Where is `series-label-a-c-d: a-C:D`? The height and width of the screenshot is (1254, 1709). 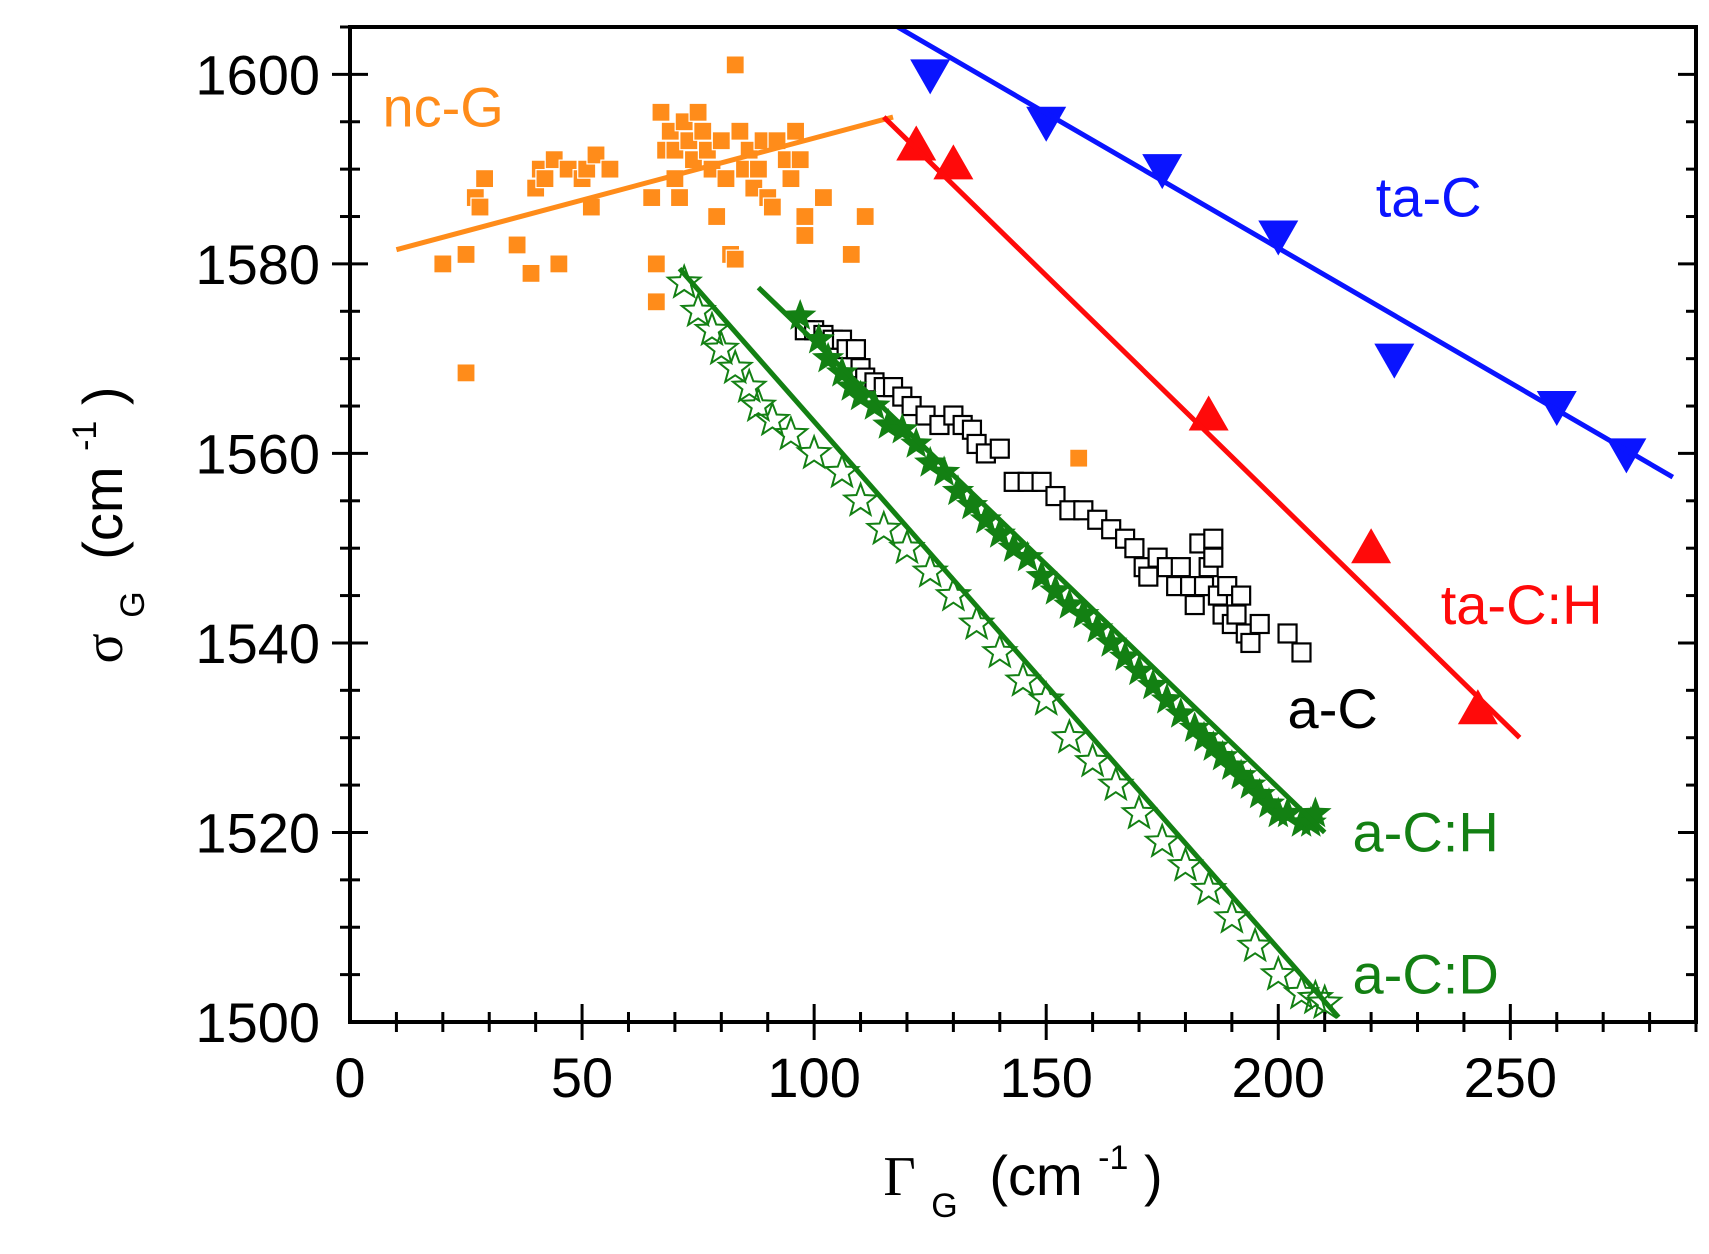 series-label-a-c-d: a-C:D is located at coordinates (1426, 974).